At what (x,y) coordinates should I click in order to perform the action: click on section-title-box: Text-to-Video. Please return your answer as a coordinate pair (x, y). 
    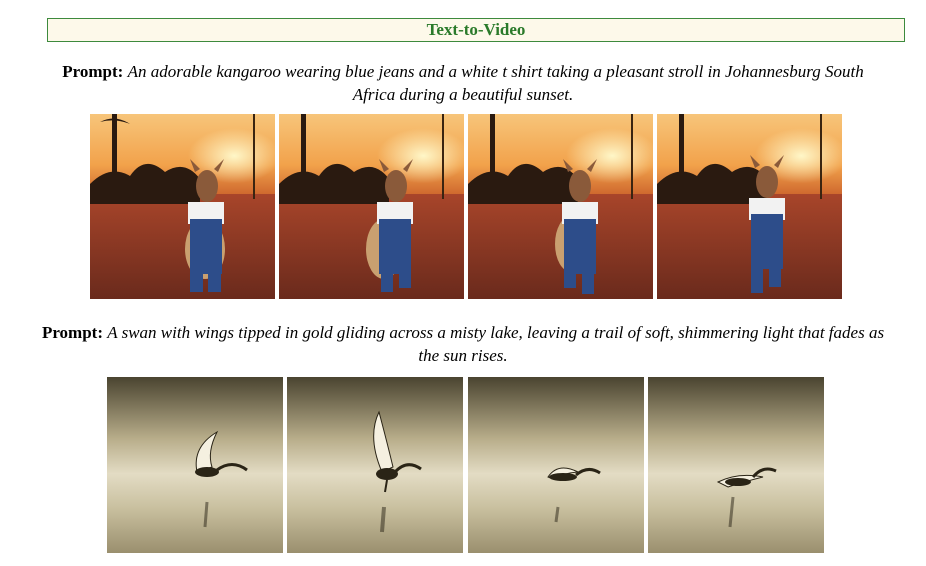
    Looking at the image, I should click on (476, 30).